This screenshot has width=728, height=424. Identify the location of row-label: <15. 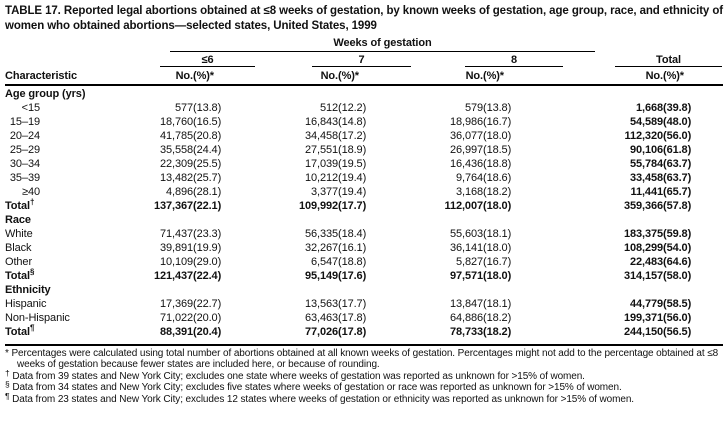
(30, 107).